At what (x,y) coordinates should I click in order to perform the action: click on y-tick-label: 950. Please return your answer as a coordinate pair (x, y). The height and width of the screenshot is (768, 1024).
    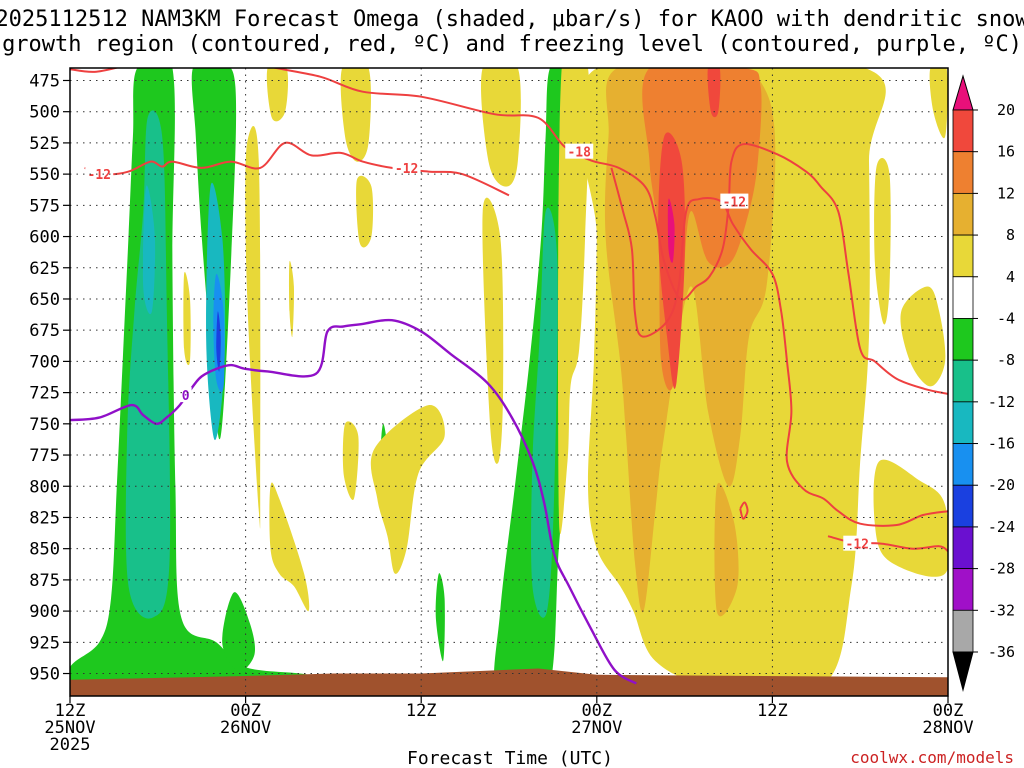
    Looking at the image, I should click on (44, 675).